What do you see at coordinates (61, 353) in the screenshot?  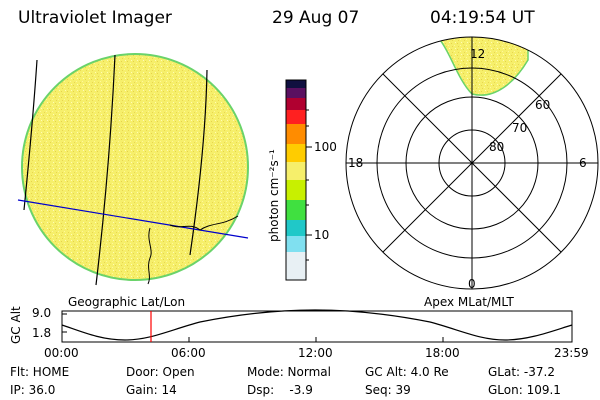 I see `time-tick-0000: 00:00` at bounding box center [61, 353].